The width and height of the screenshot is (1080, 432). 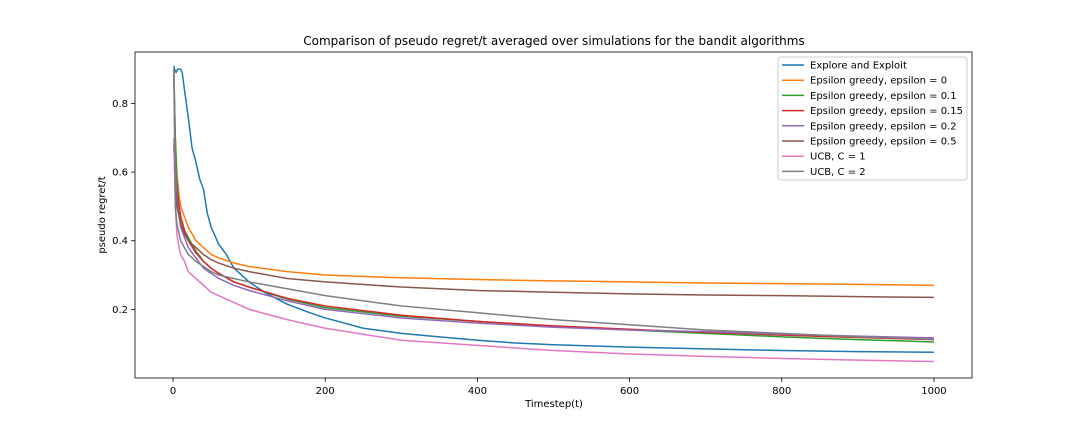 I want to click on legend-entry-label: Epsilon greedy, epsilon = 0.5, so click(x=883, y=142).